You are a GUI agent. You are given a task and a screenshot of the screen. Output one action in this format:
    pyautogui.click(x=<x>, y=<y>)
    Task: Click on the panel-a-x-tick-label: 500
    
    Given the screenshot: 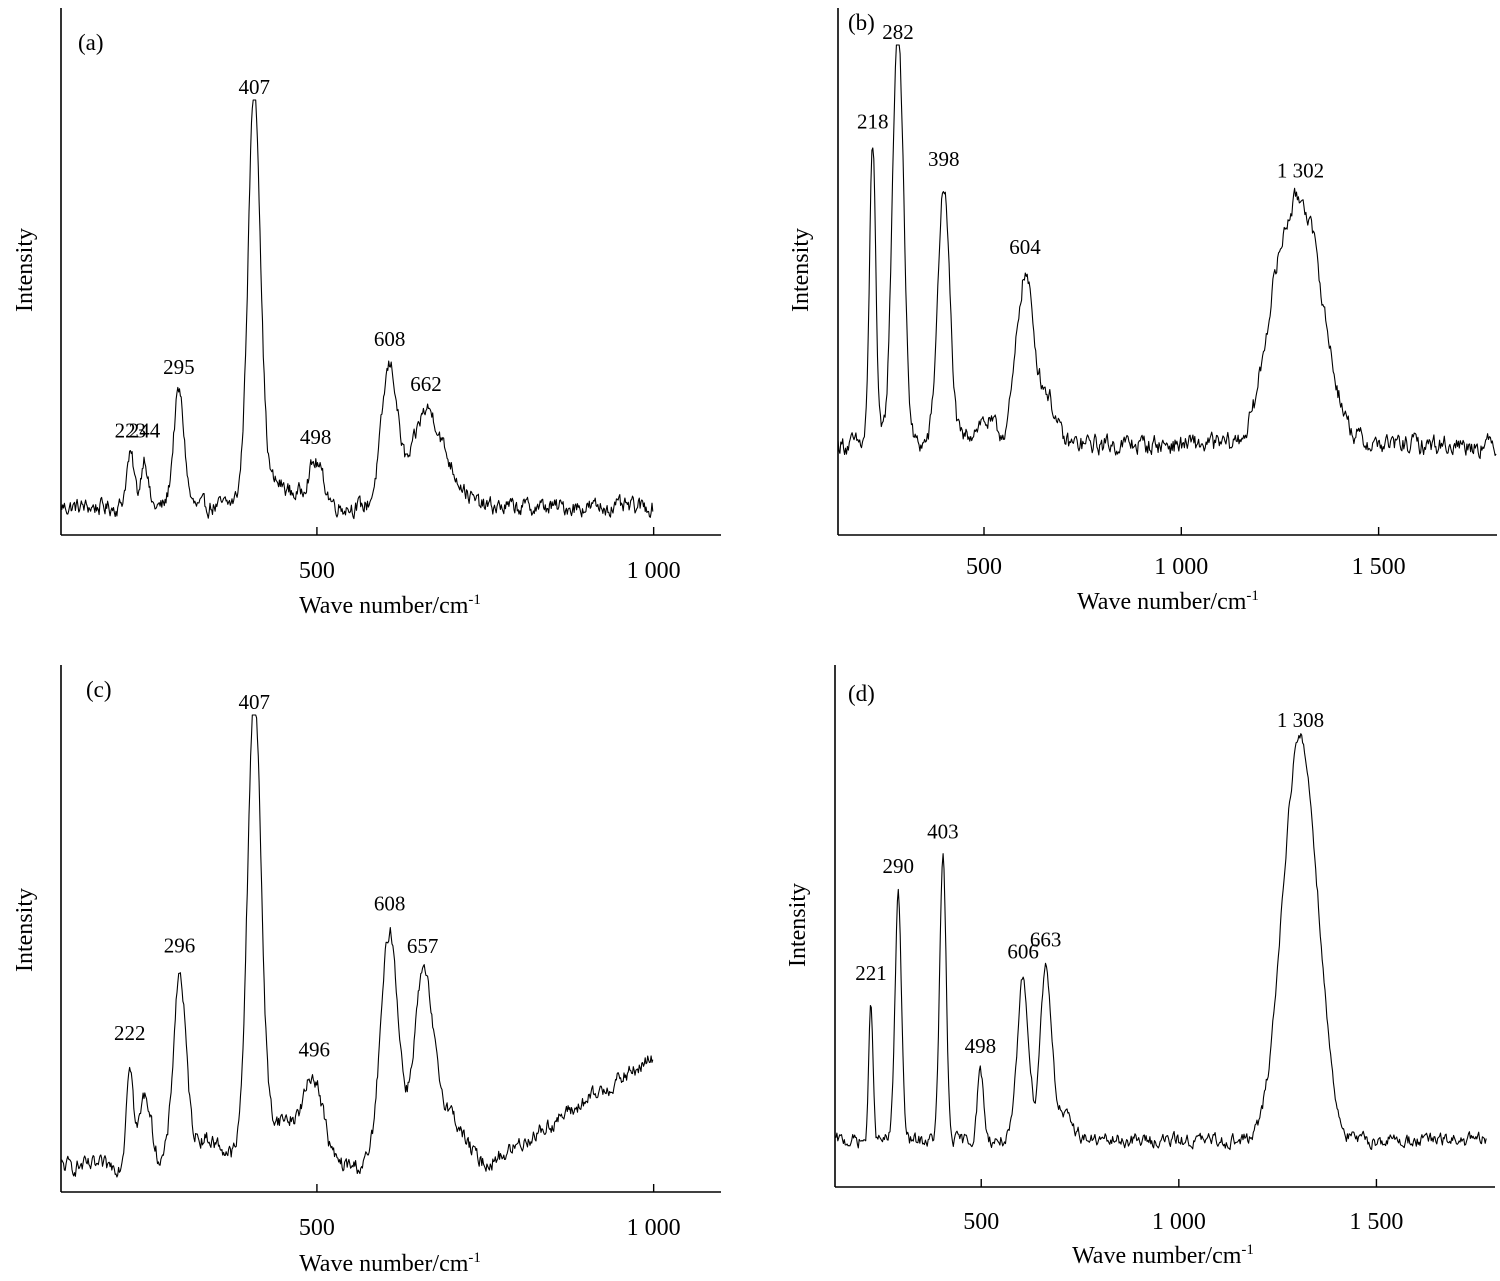 What is the action you would take?
    pyautogui.click(x=317, y=571)
    